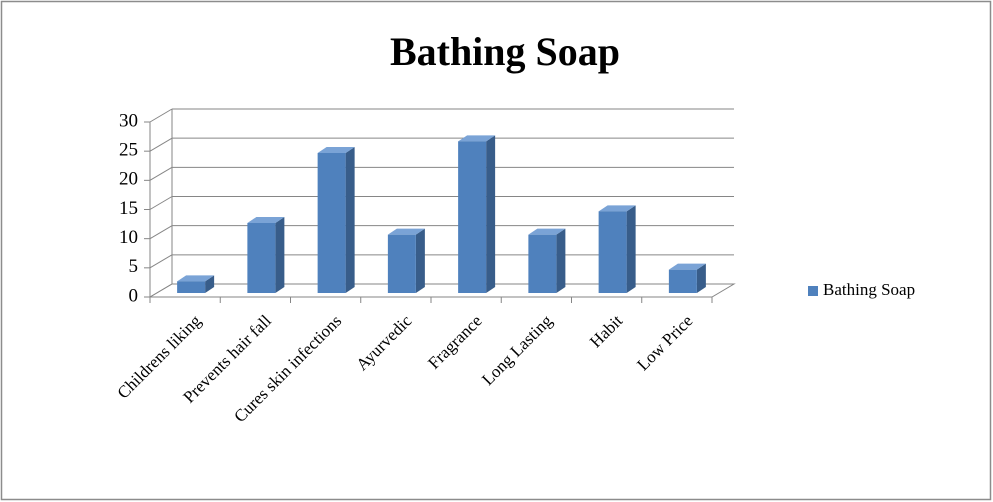  Describe the element at coordinates (128, 150) in the screenshot. I see `y-tick-label: 25` at that location.